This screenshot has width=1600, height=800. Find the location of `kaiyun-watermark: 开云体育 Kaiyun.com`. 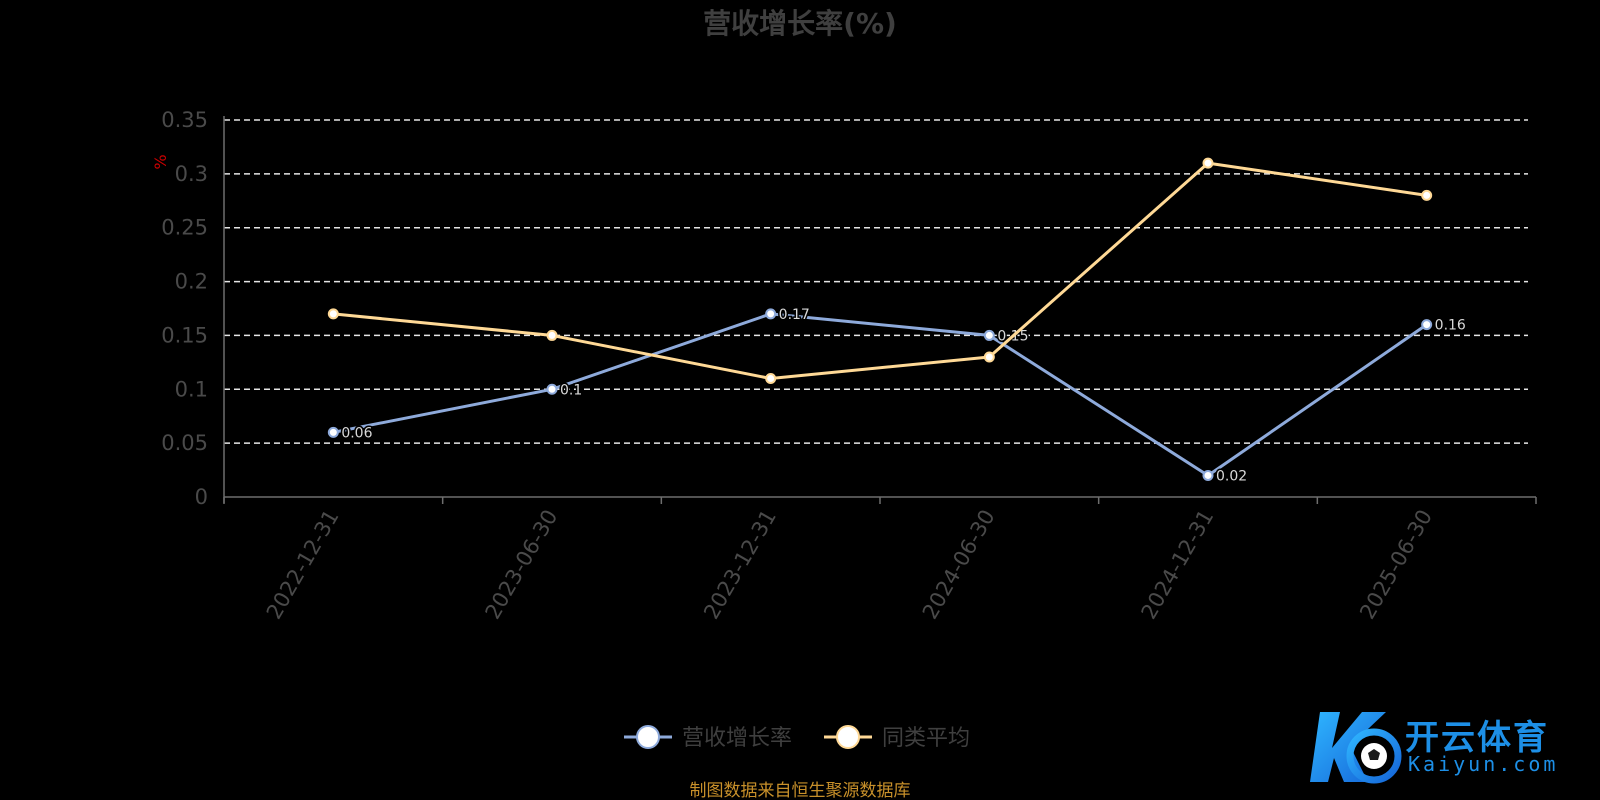

kaiyun-watermark: 开云体育 Kaiyun.com is located at coordinates (1450, 745).